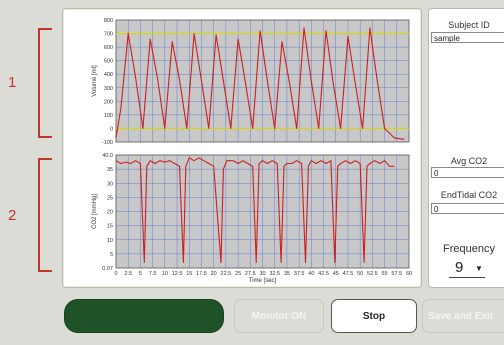 Image resolution: width=504 pixels, height=345 pixels. I want to click on x-tick-label: 57.5, so click(396, 274).